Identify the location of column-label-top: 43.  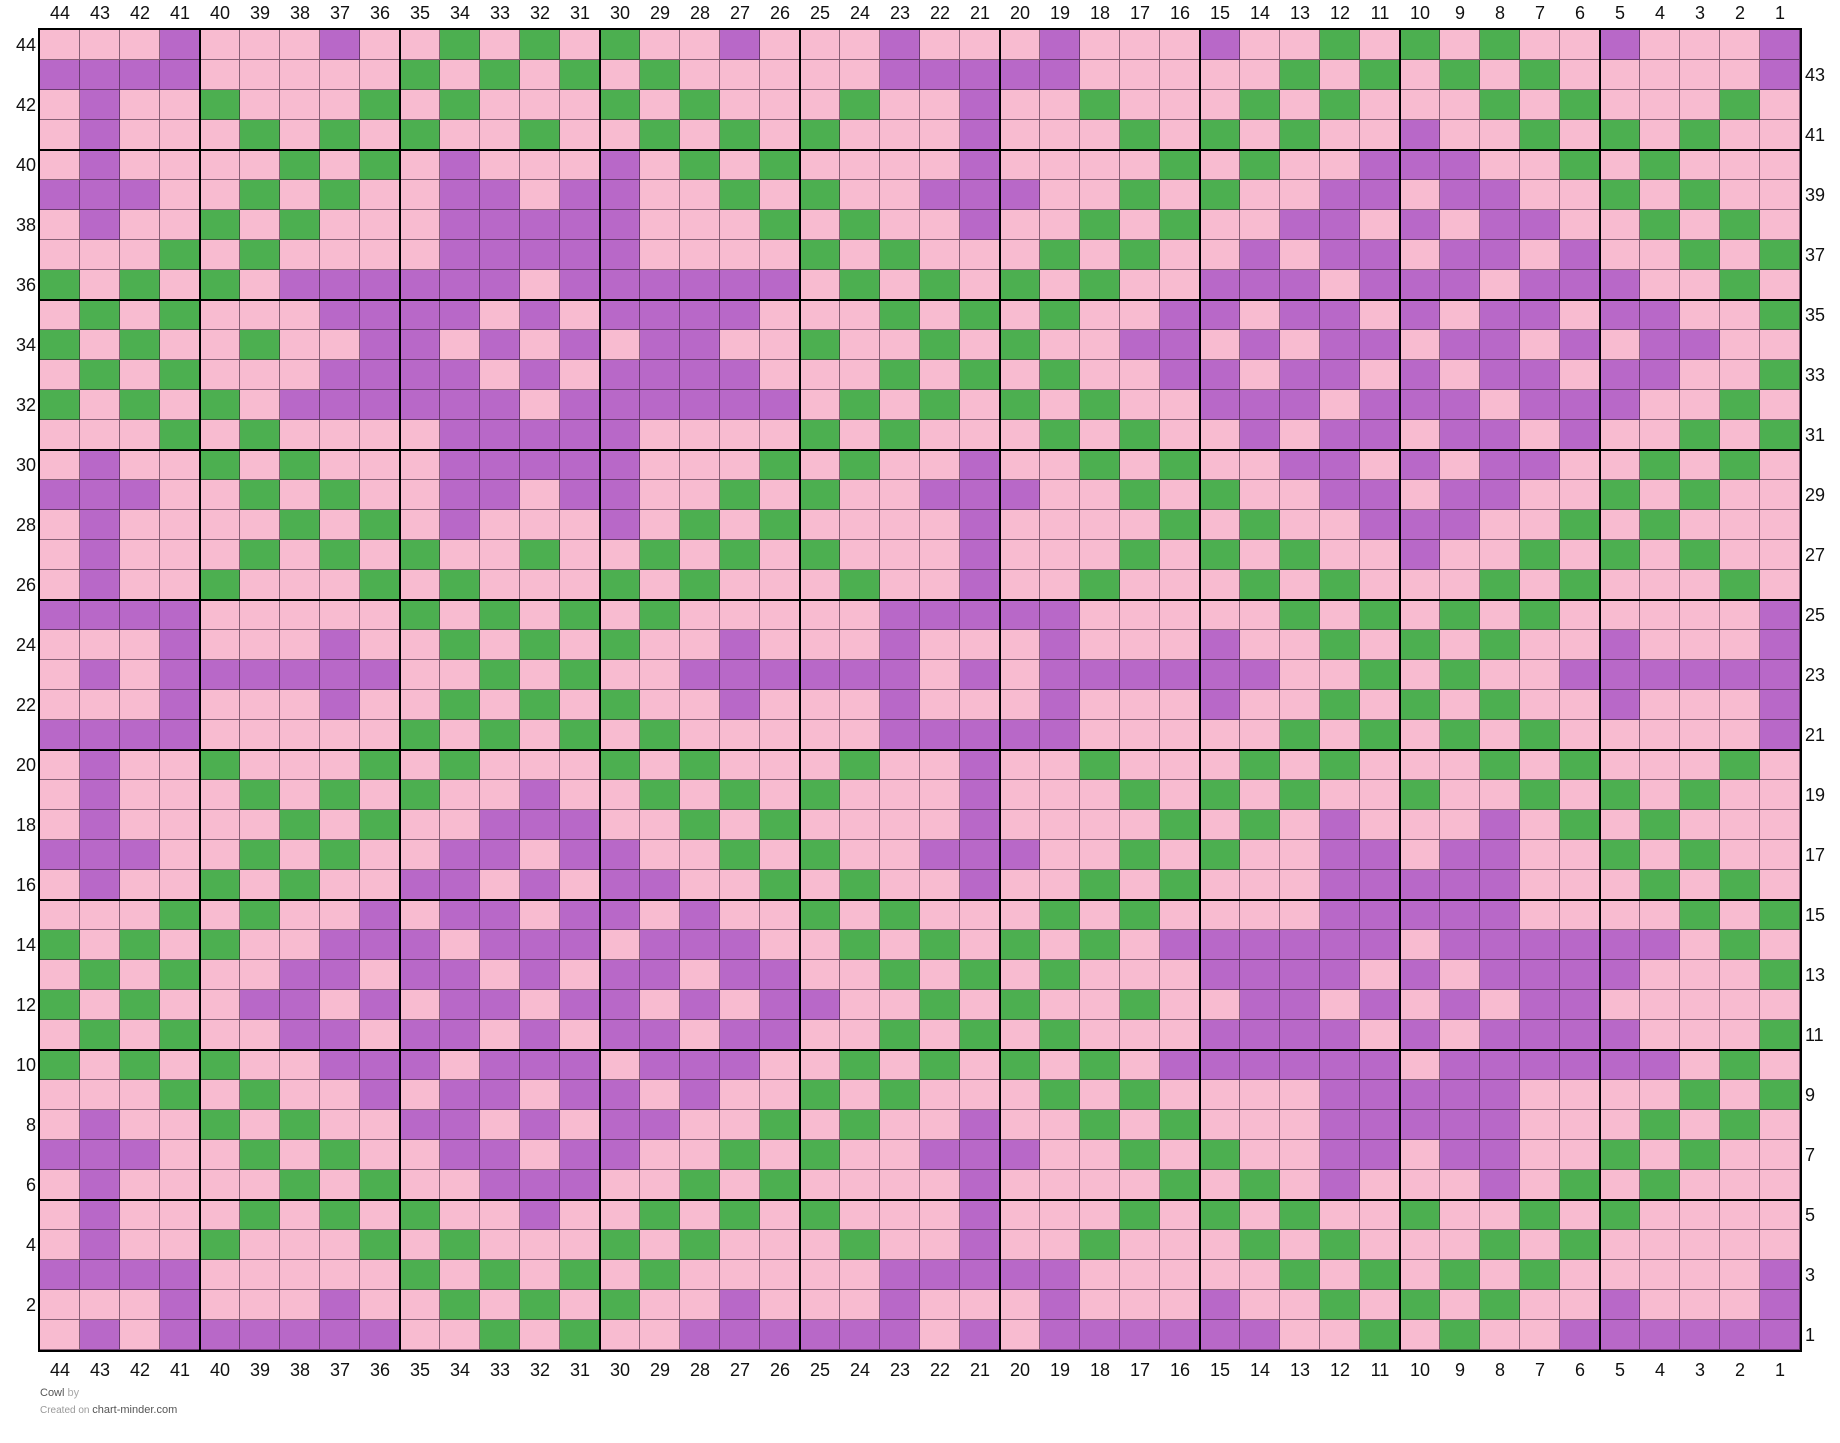
(100, 13).